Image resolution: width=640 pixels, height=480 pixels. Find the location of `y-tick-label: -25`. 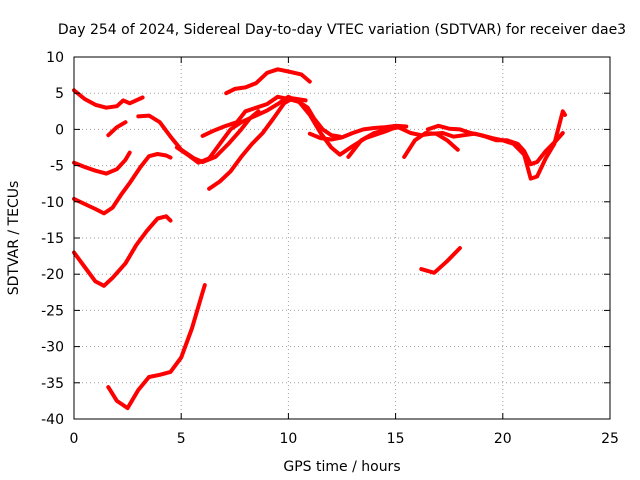

y-tick-label: -25 is located at coordinates (52, 311).